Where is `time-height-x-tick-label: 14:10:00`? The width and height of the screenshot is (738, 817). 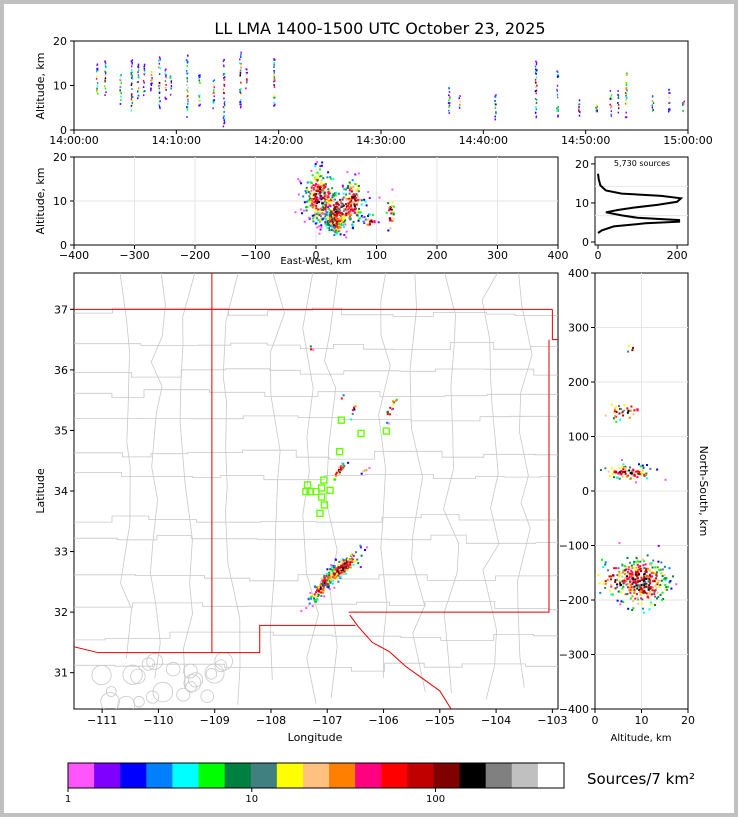 time-height-x-tick-label: 14:10:00 is located at coordinates (176, 140).